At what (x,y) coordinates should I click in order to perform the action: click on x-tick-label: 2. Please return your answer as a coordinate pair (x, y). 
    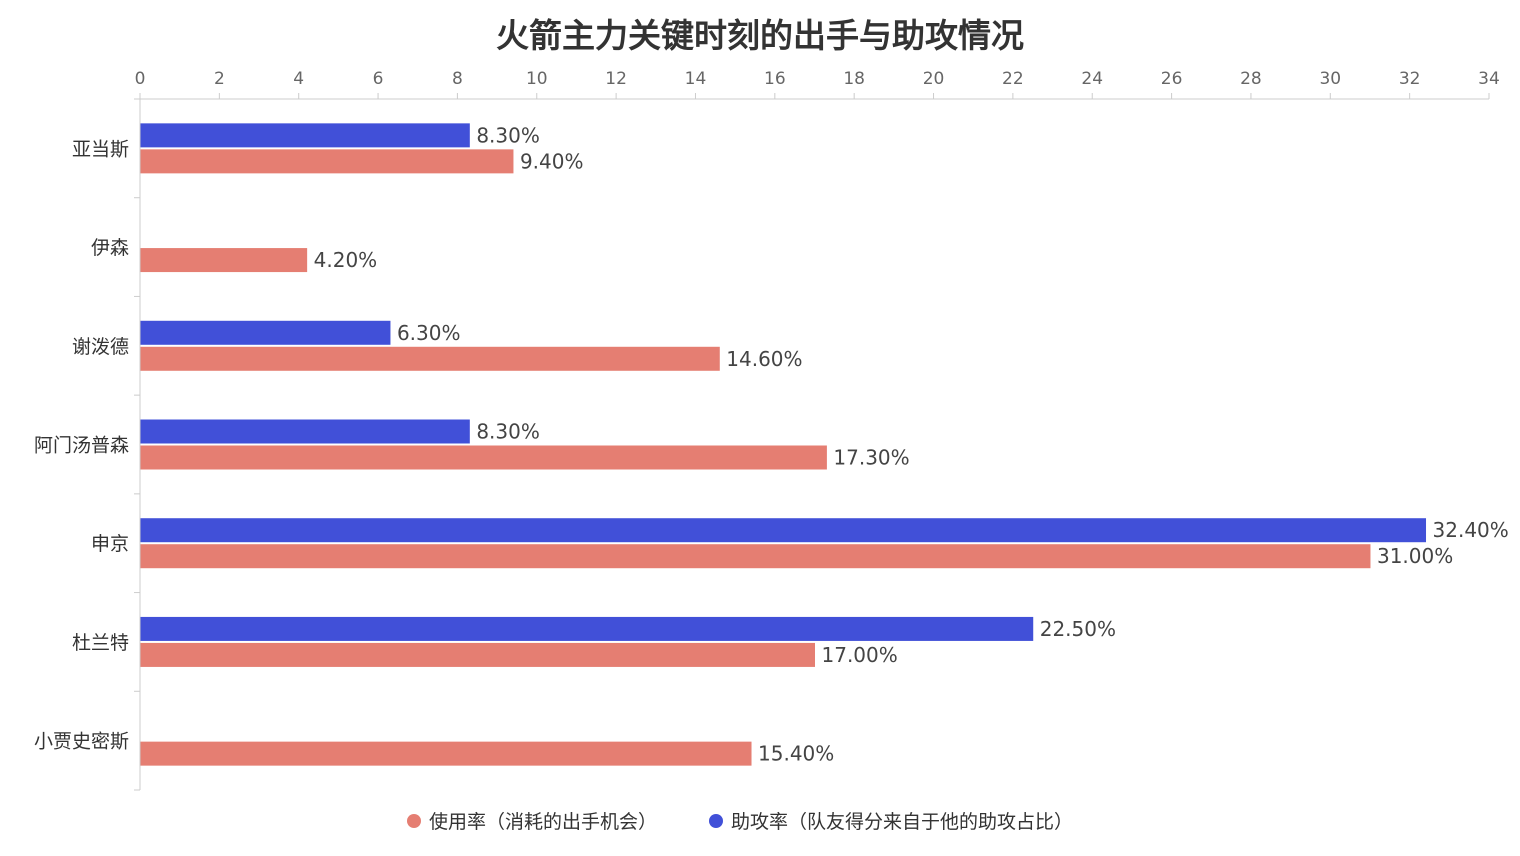
    Looking at the image, I should click on (219, 79).